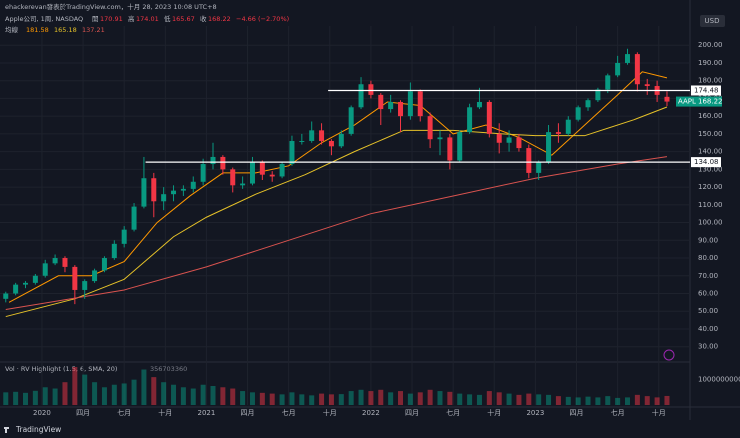 The width and height of the screenshot is (740, 438). I want to click on brand: TradingView, so click(38, 429).